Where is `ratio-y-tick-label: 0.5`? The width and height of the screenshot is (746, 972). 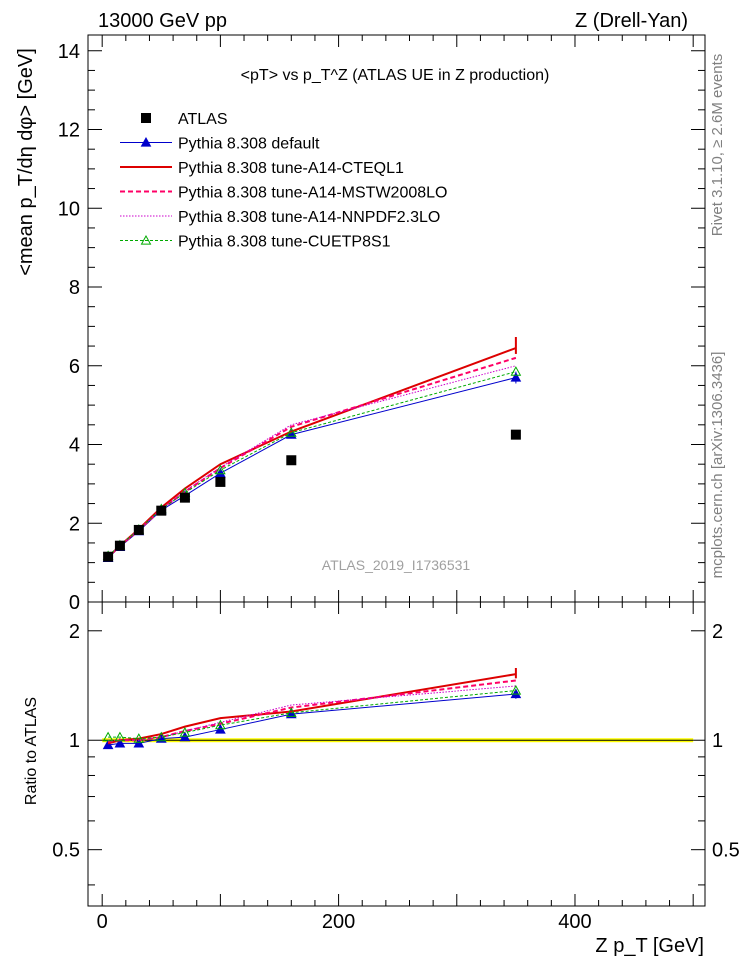
ratio-y-tick-label: 0.5 is located at coordinates (66, 851).